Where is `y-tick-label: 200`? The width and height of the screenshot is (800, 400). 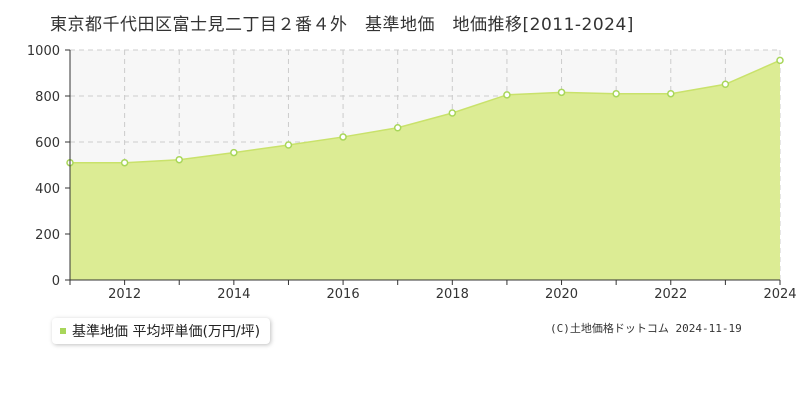
y-tick-label: 200 is located at coordinates (47, 235).